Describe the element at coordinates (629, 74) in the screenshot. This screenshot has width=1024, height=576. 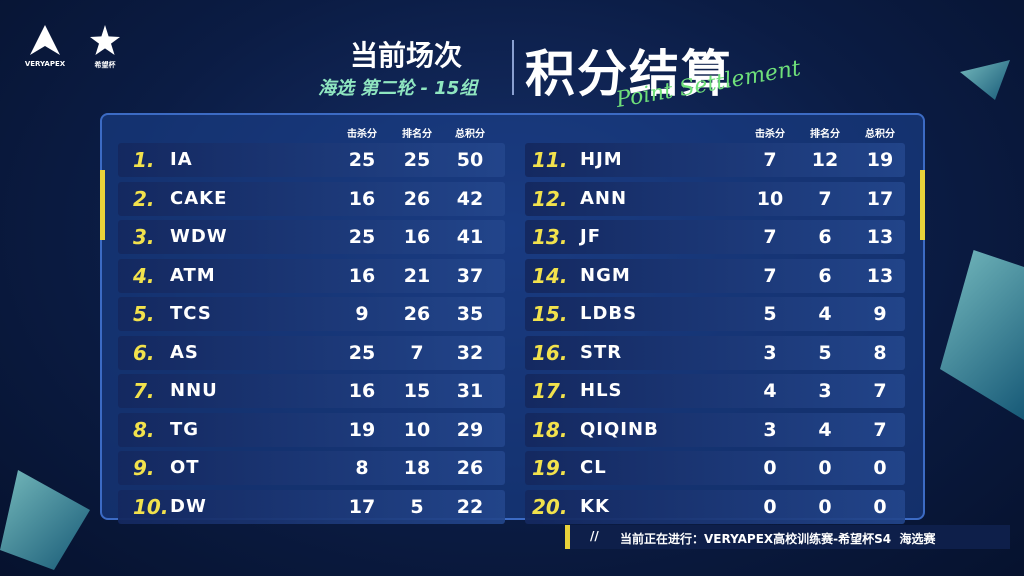
I see `main-title: 积分结算` at that location.